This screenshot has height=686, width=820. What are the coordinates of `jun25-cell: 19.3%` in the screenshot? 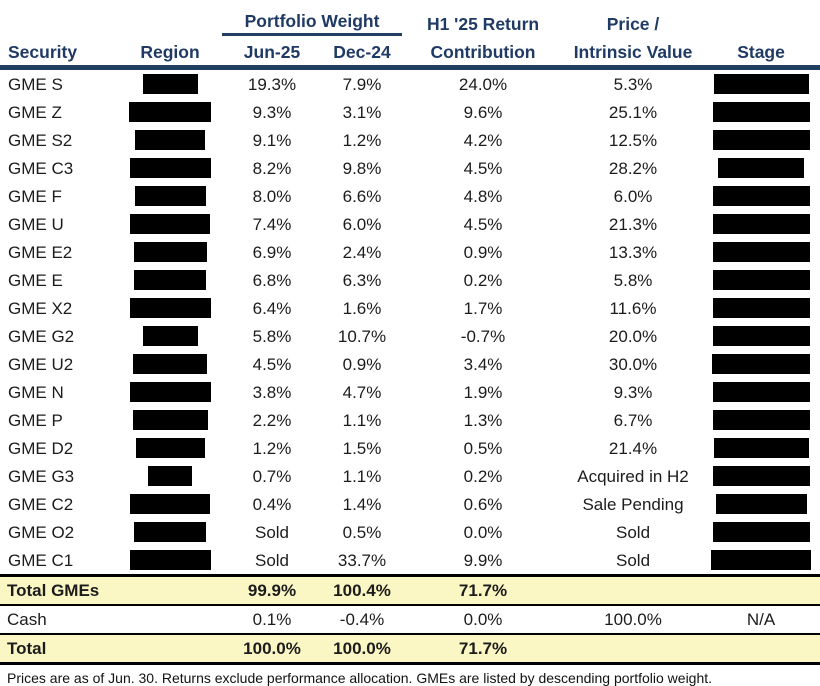 It's located at (272, 84).